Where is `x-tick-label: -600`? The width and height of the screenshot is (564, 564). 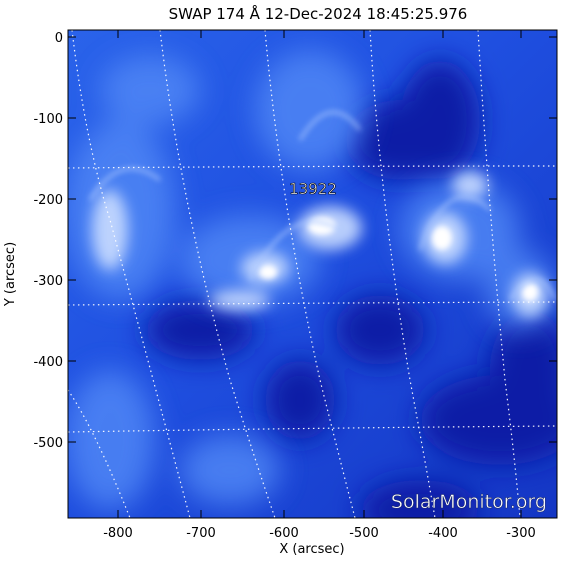 x-tick-label: -600 is located at coordinates (284, 533).